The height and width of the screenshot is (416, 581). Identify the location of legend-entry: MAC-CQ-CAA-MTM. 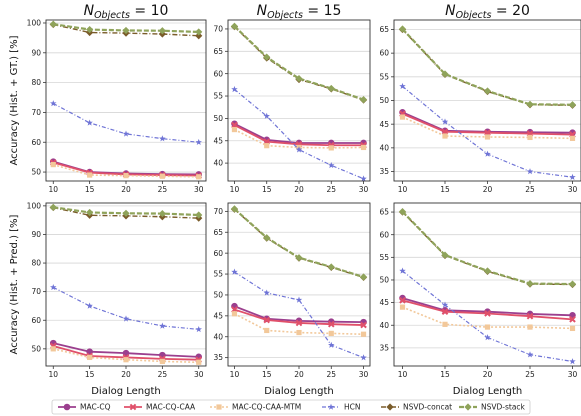
(255, 407).